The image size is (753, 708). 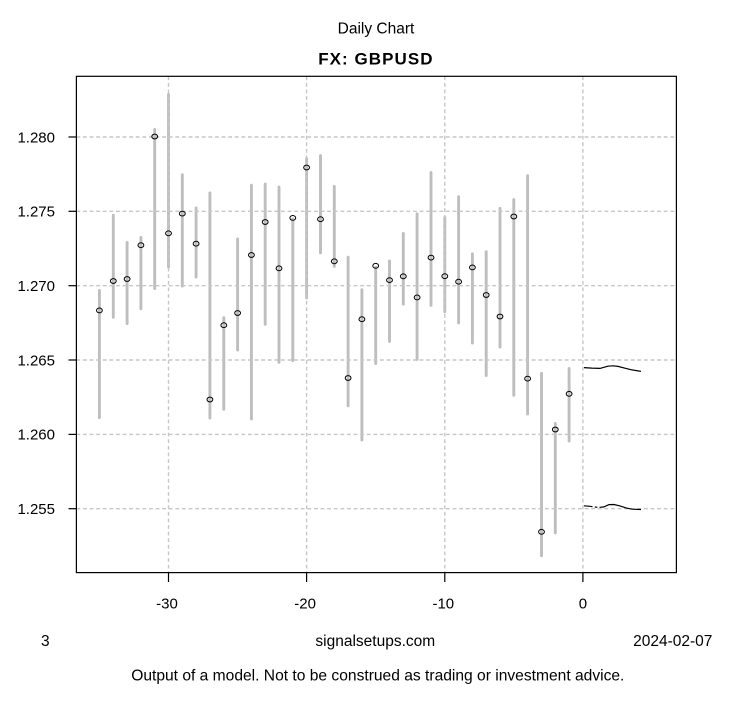 I want to click on svg-text: -10, so click(x=443, y=603).